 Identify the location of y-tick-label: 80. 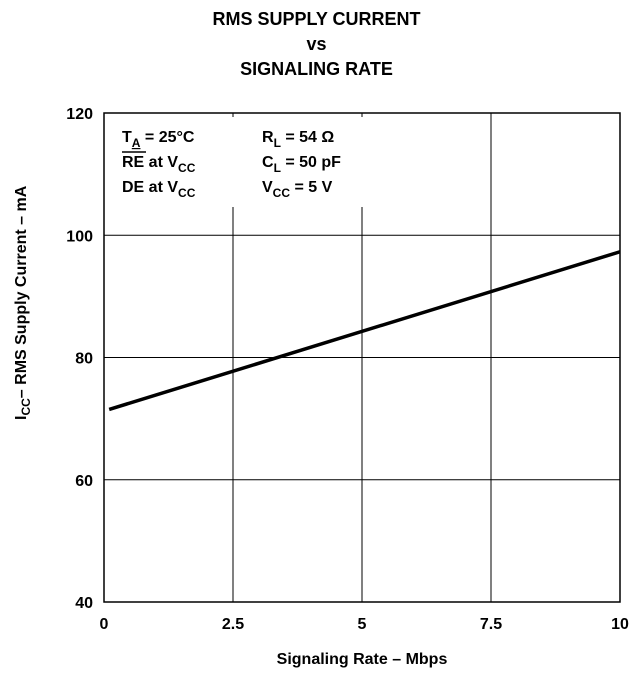
(84, 359).